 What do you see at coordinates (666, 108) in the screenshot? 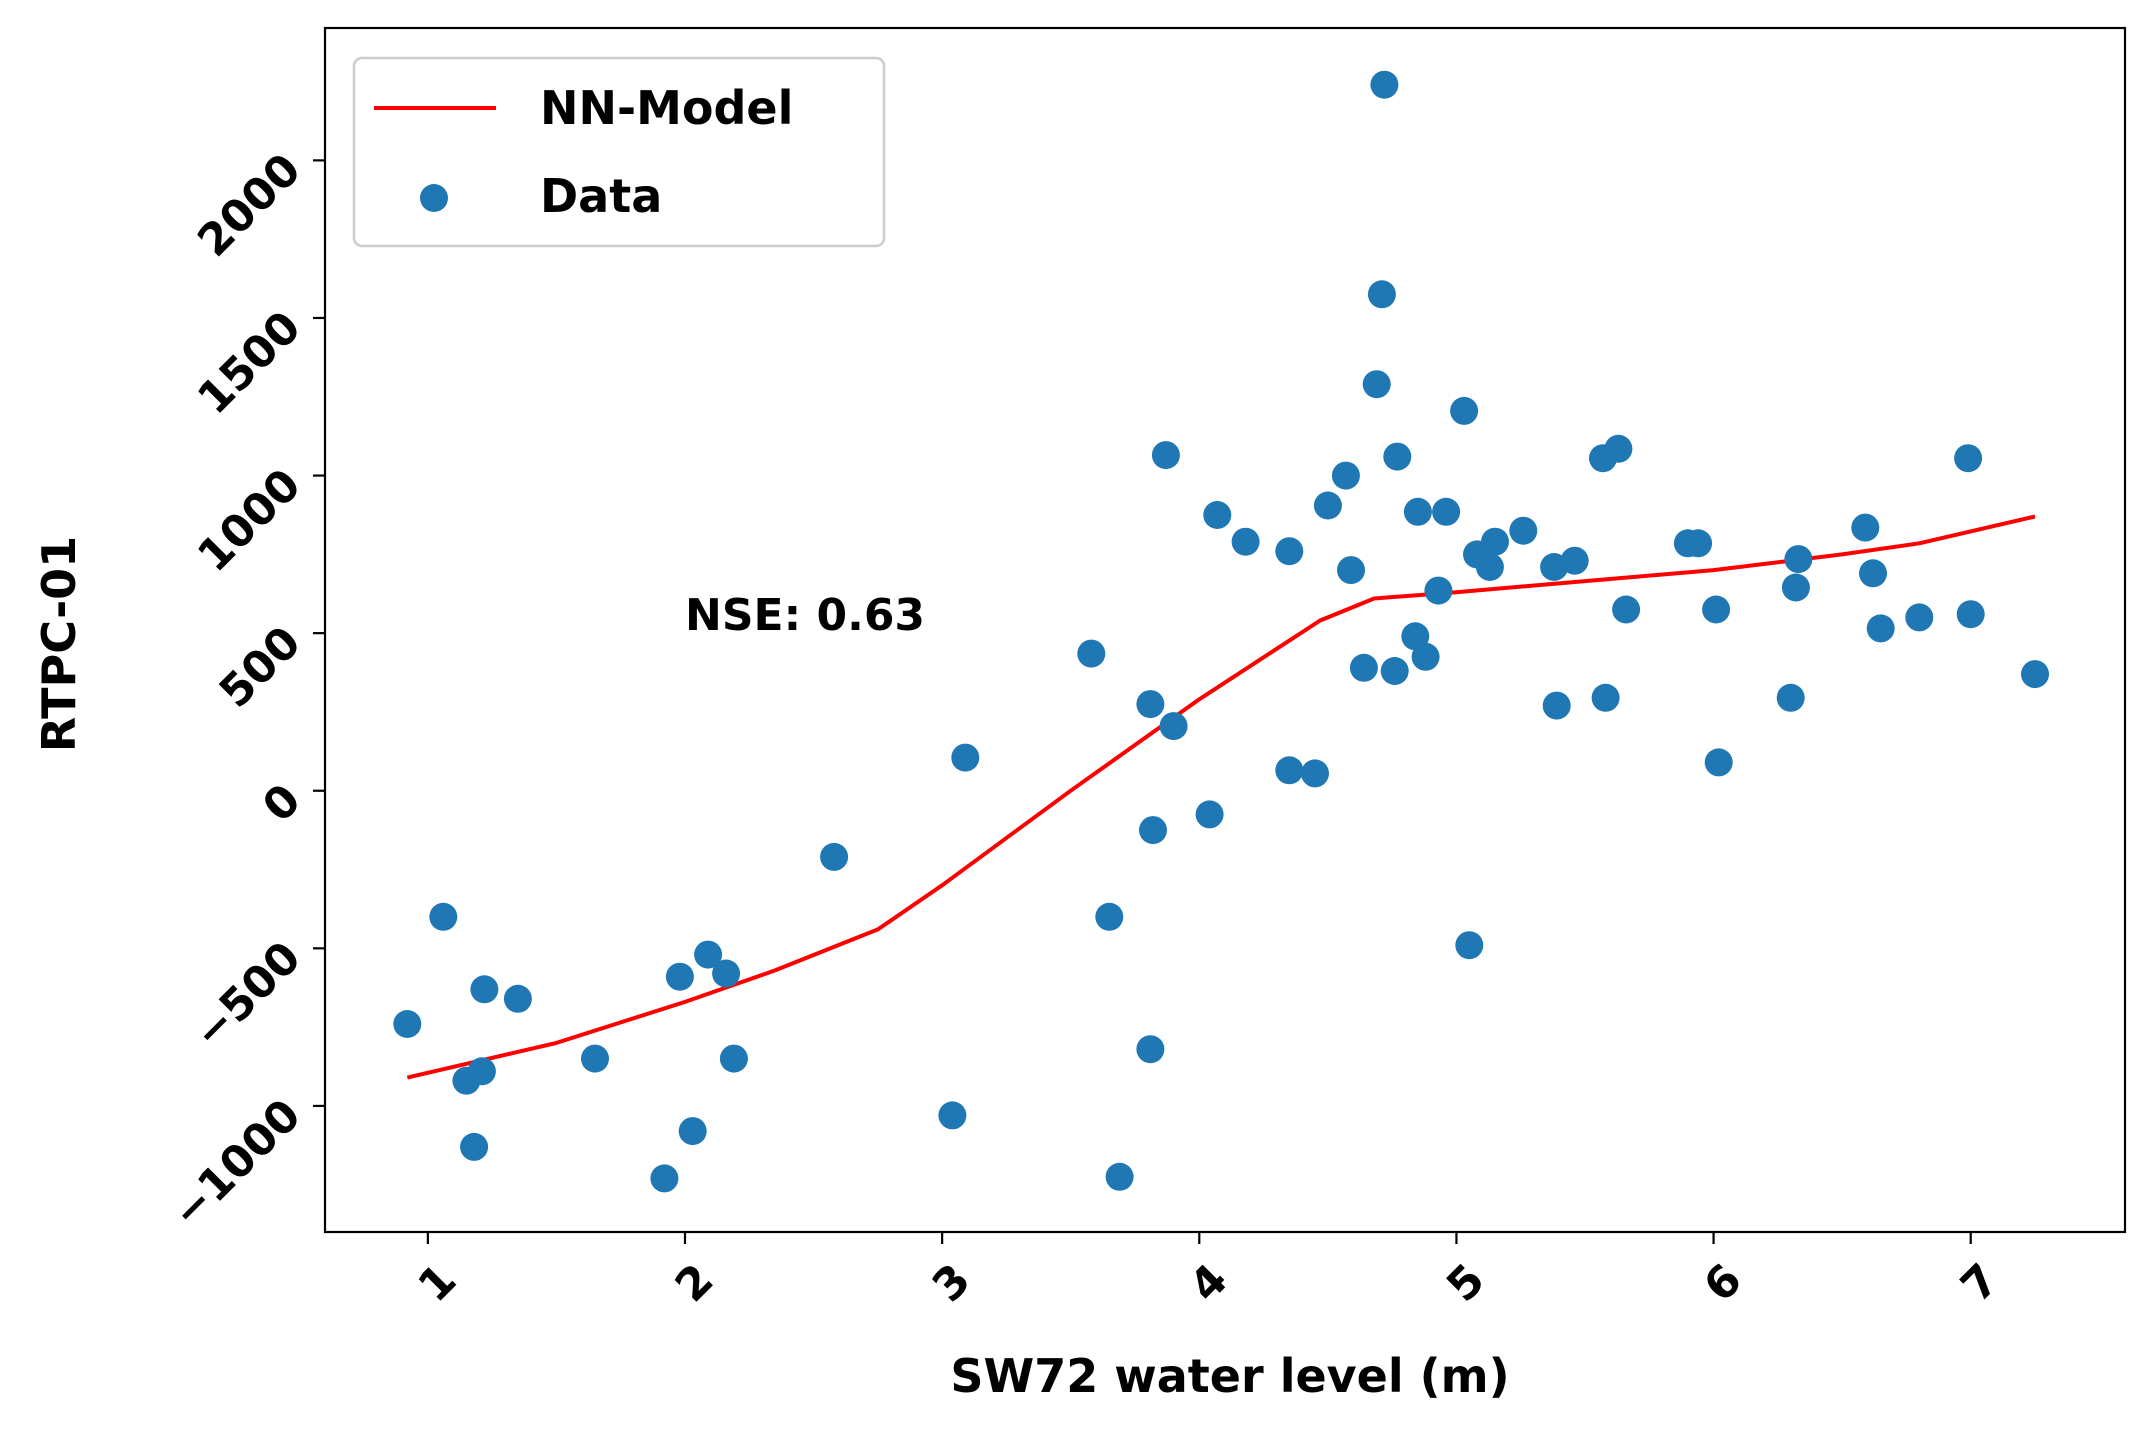
I see `legend-label-nn-model: NN-Model` at bounding box center [666, 108].